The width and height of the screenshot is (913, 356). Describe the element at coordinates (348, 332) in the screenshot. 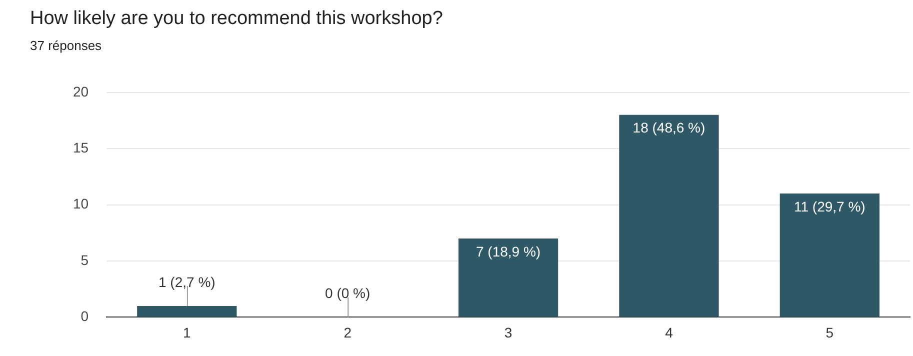

I see `x-tick-label: 2` at that location.